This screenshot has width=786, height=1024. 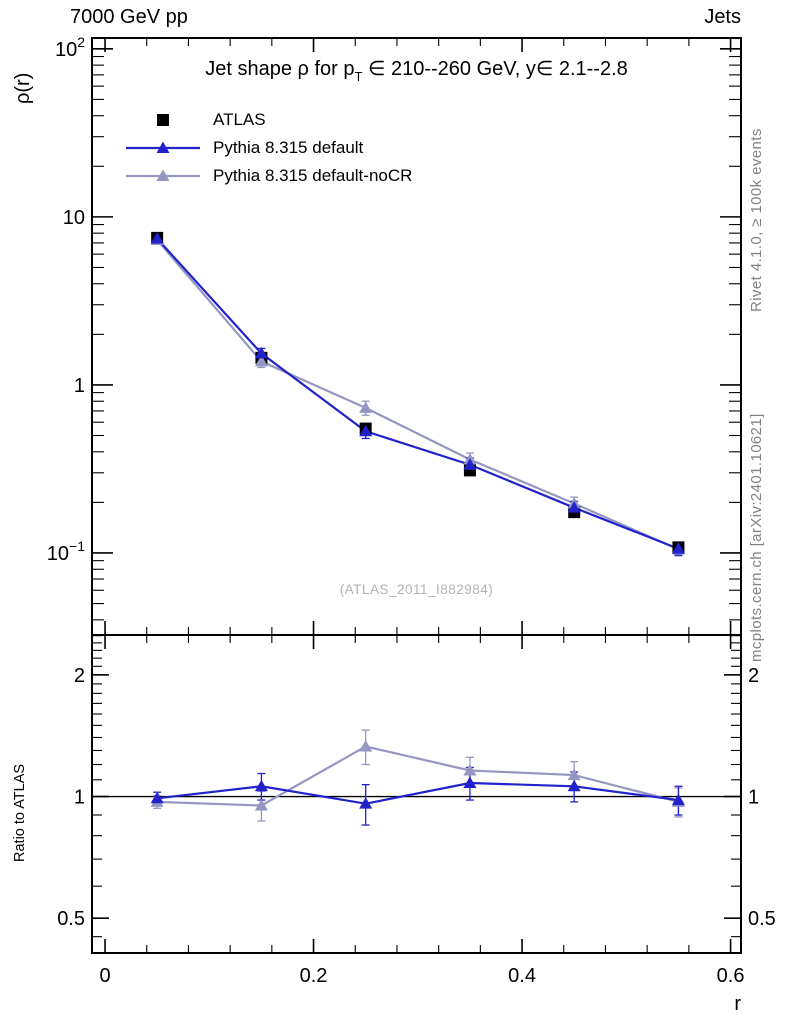 I want to click on main-y-tick-label: 10², so click(x=70, y=47).